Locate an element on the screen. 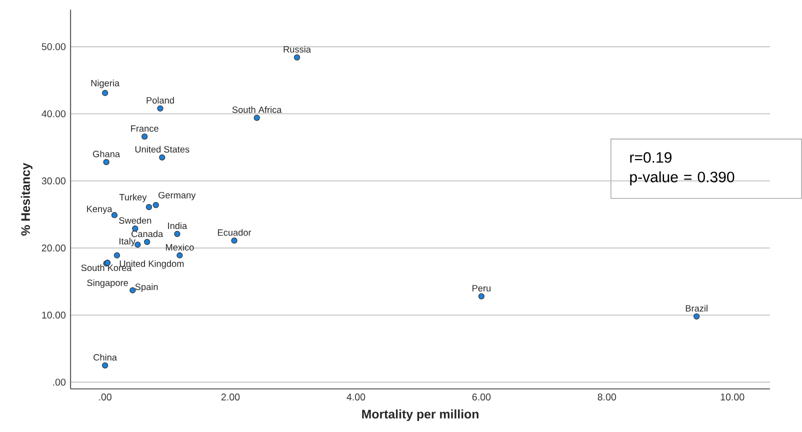 The width and height of the screenshot is (802, 432). annotation: Kenya is located at coordinates (99, 210).